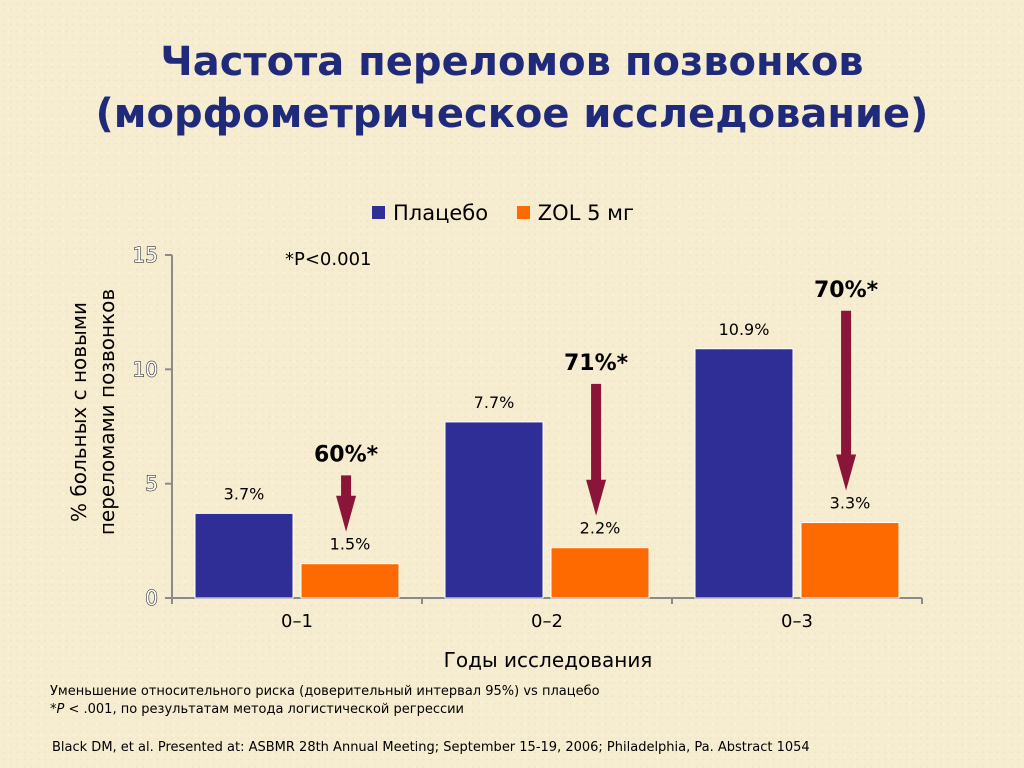 Image resolution: width=1024 pixels, height=768 pixels. What do you see at coordinates (244, 493) in the screenshot?
I see `data-label-placebo-0: 3.7%` at bounding box center [244, 493].